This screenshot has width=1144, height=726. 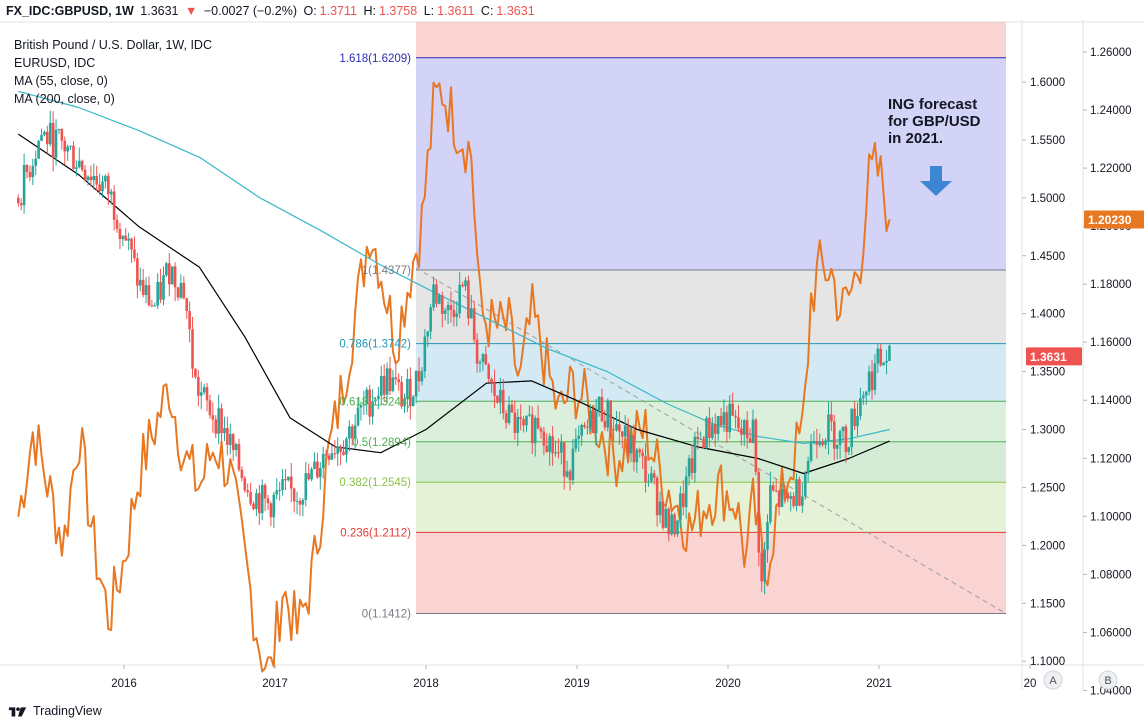 I want to click on symbol-name: FX_IDC:GBPUSD, 1W, so click(x=70, y=11).